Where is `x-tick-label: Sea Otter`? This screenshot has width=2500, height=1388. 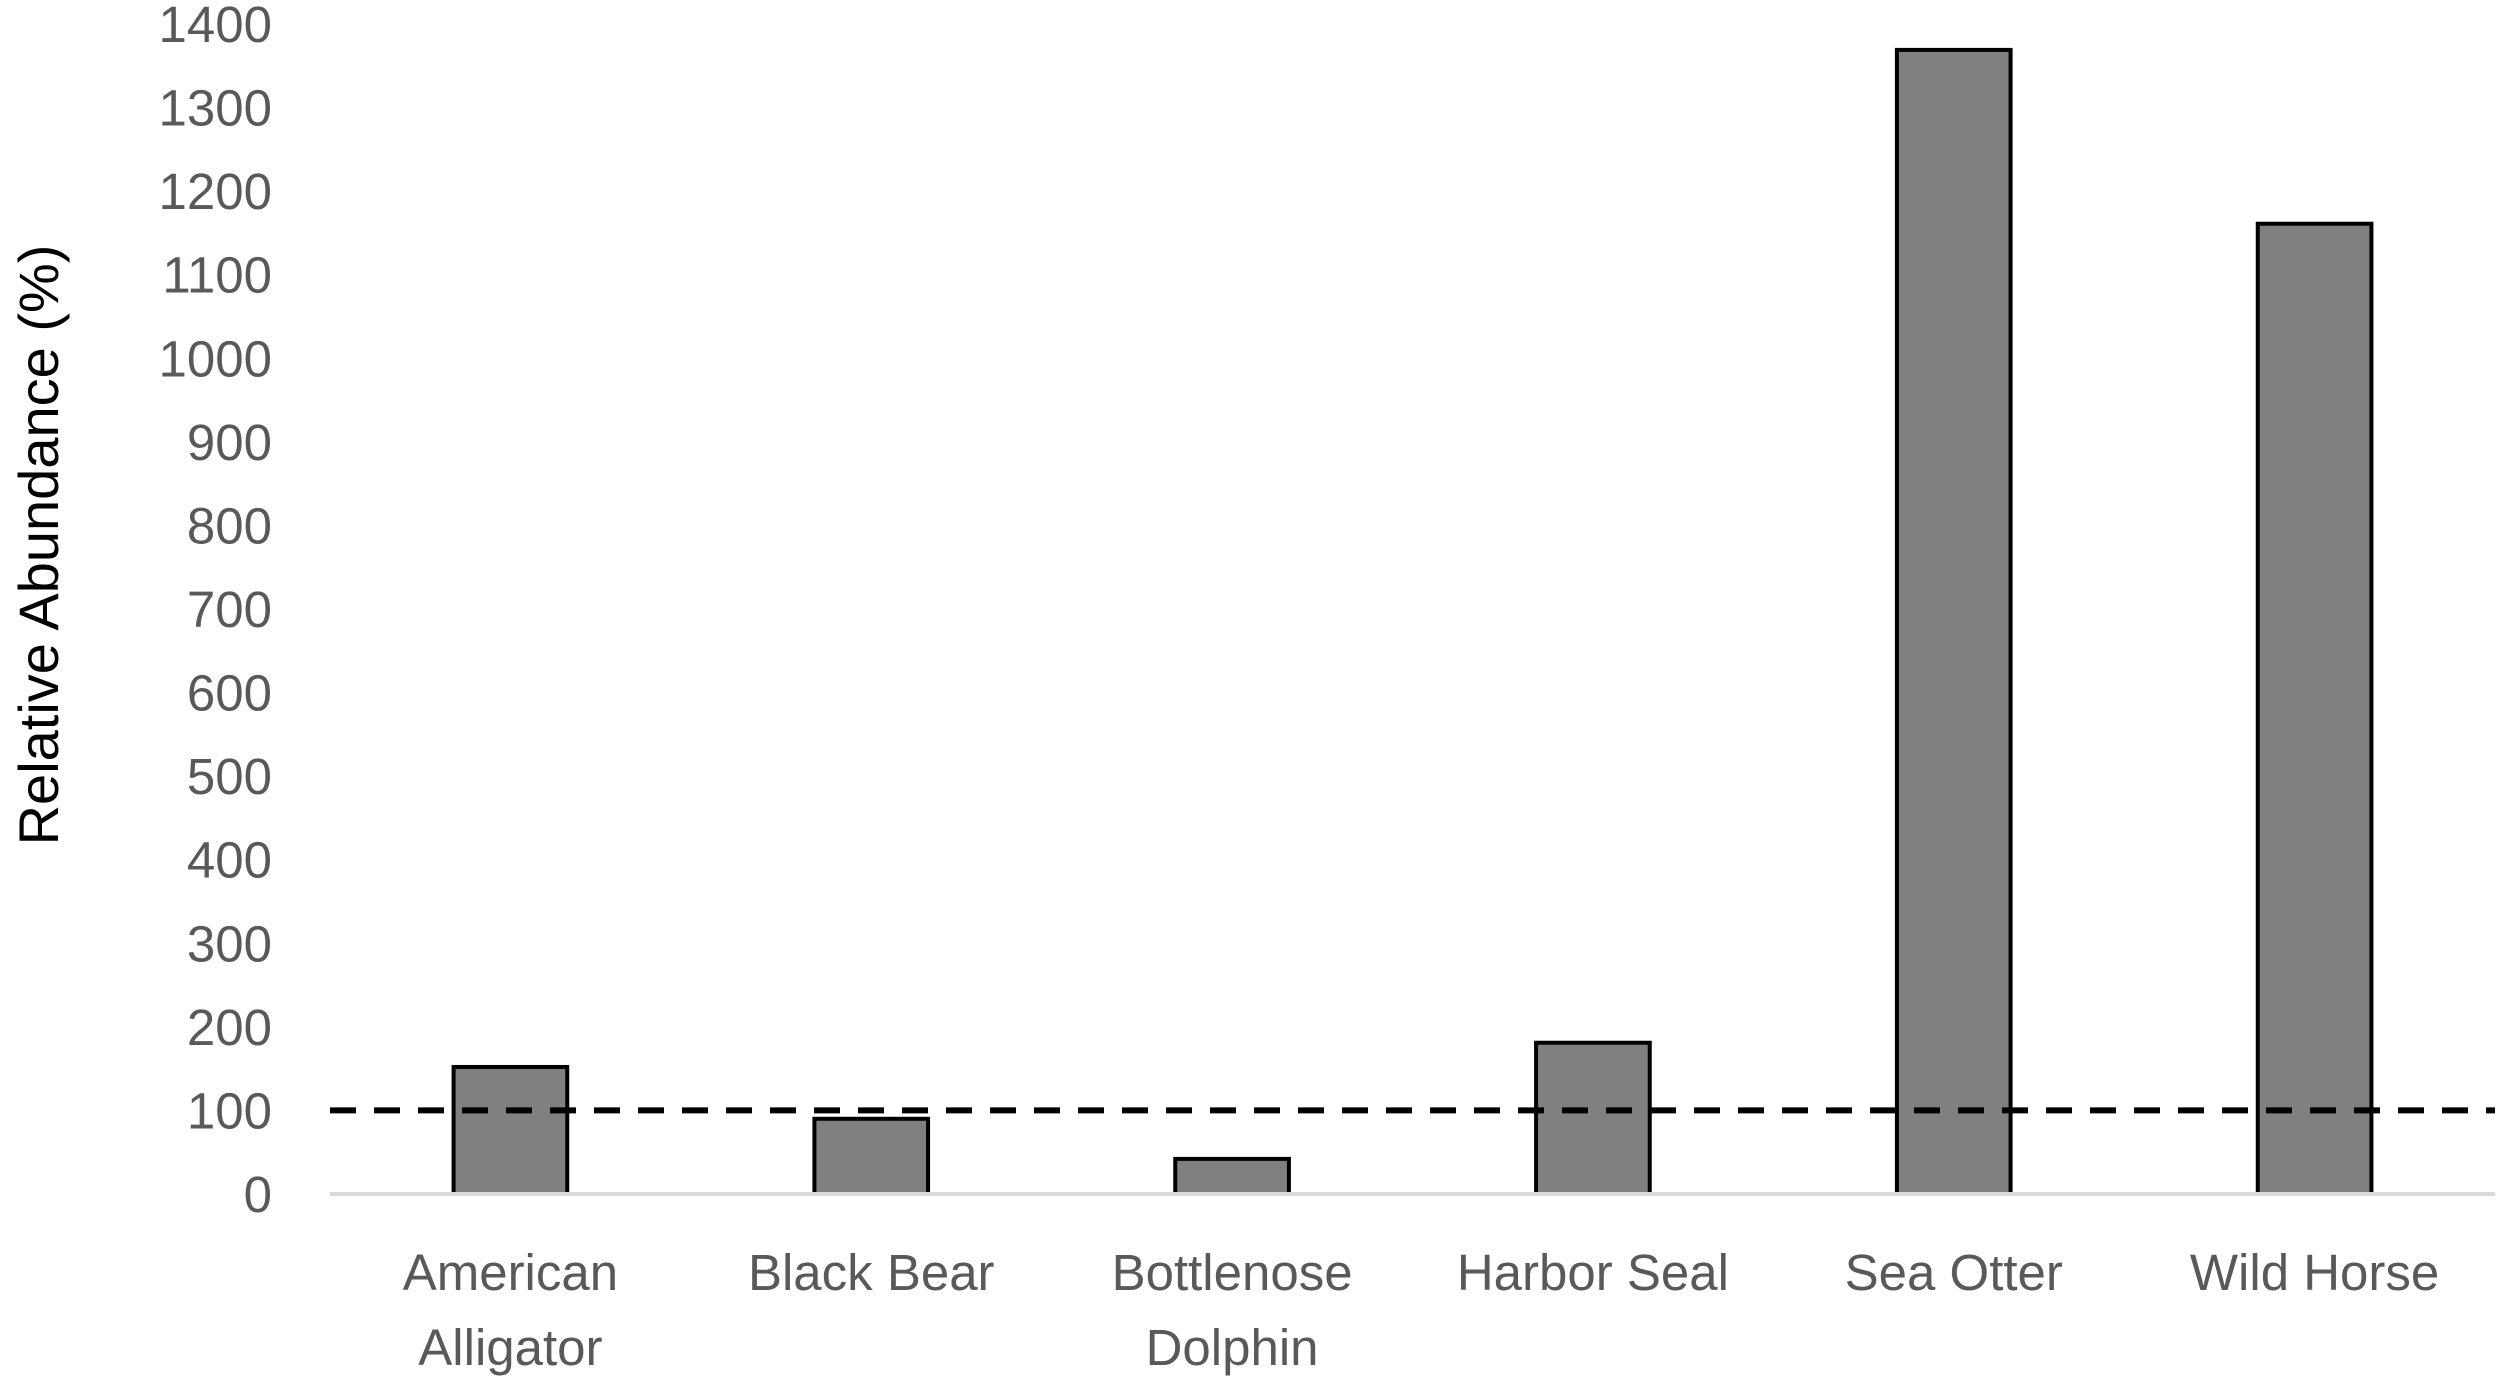
x-tick-label: Sea Otter is located at coordinates (1954, 1272).